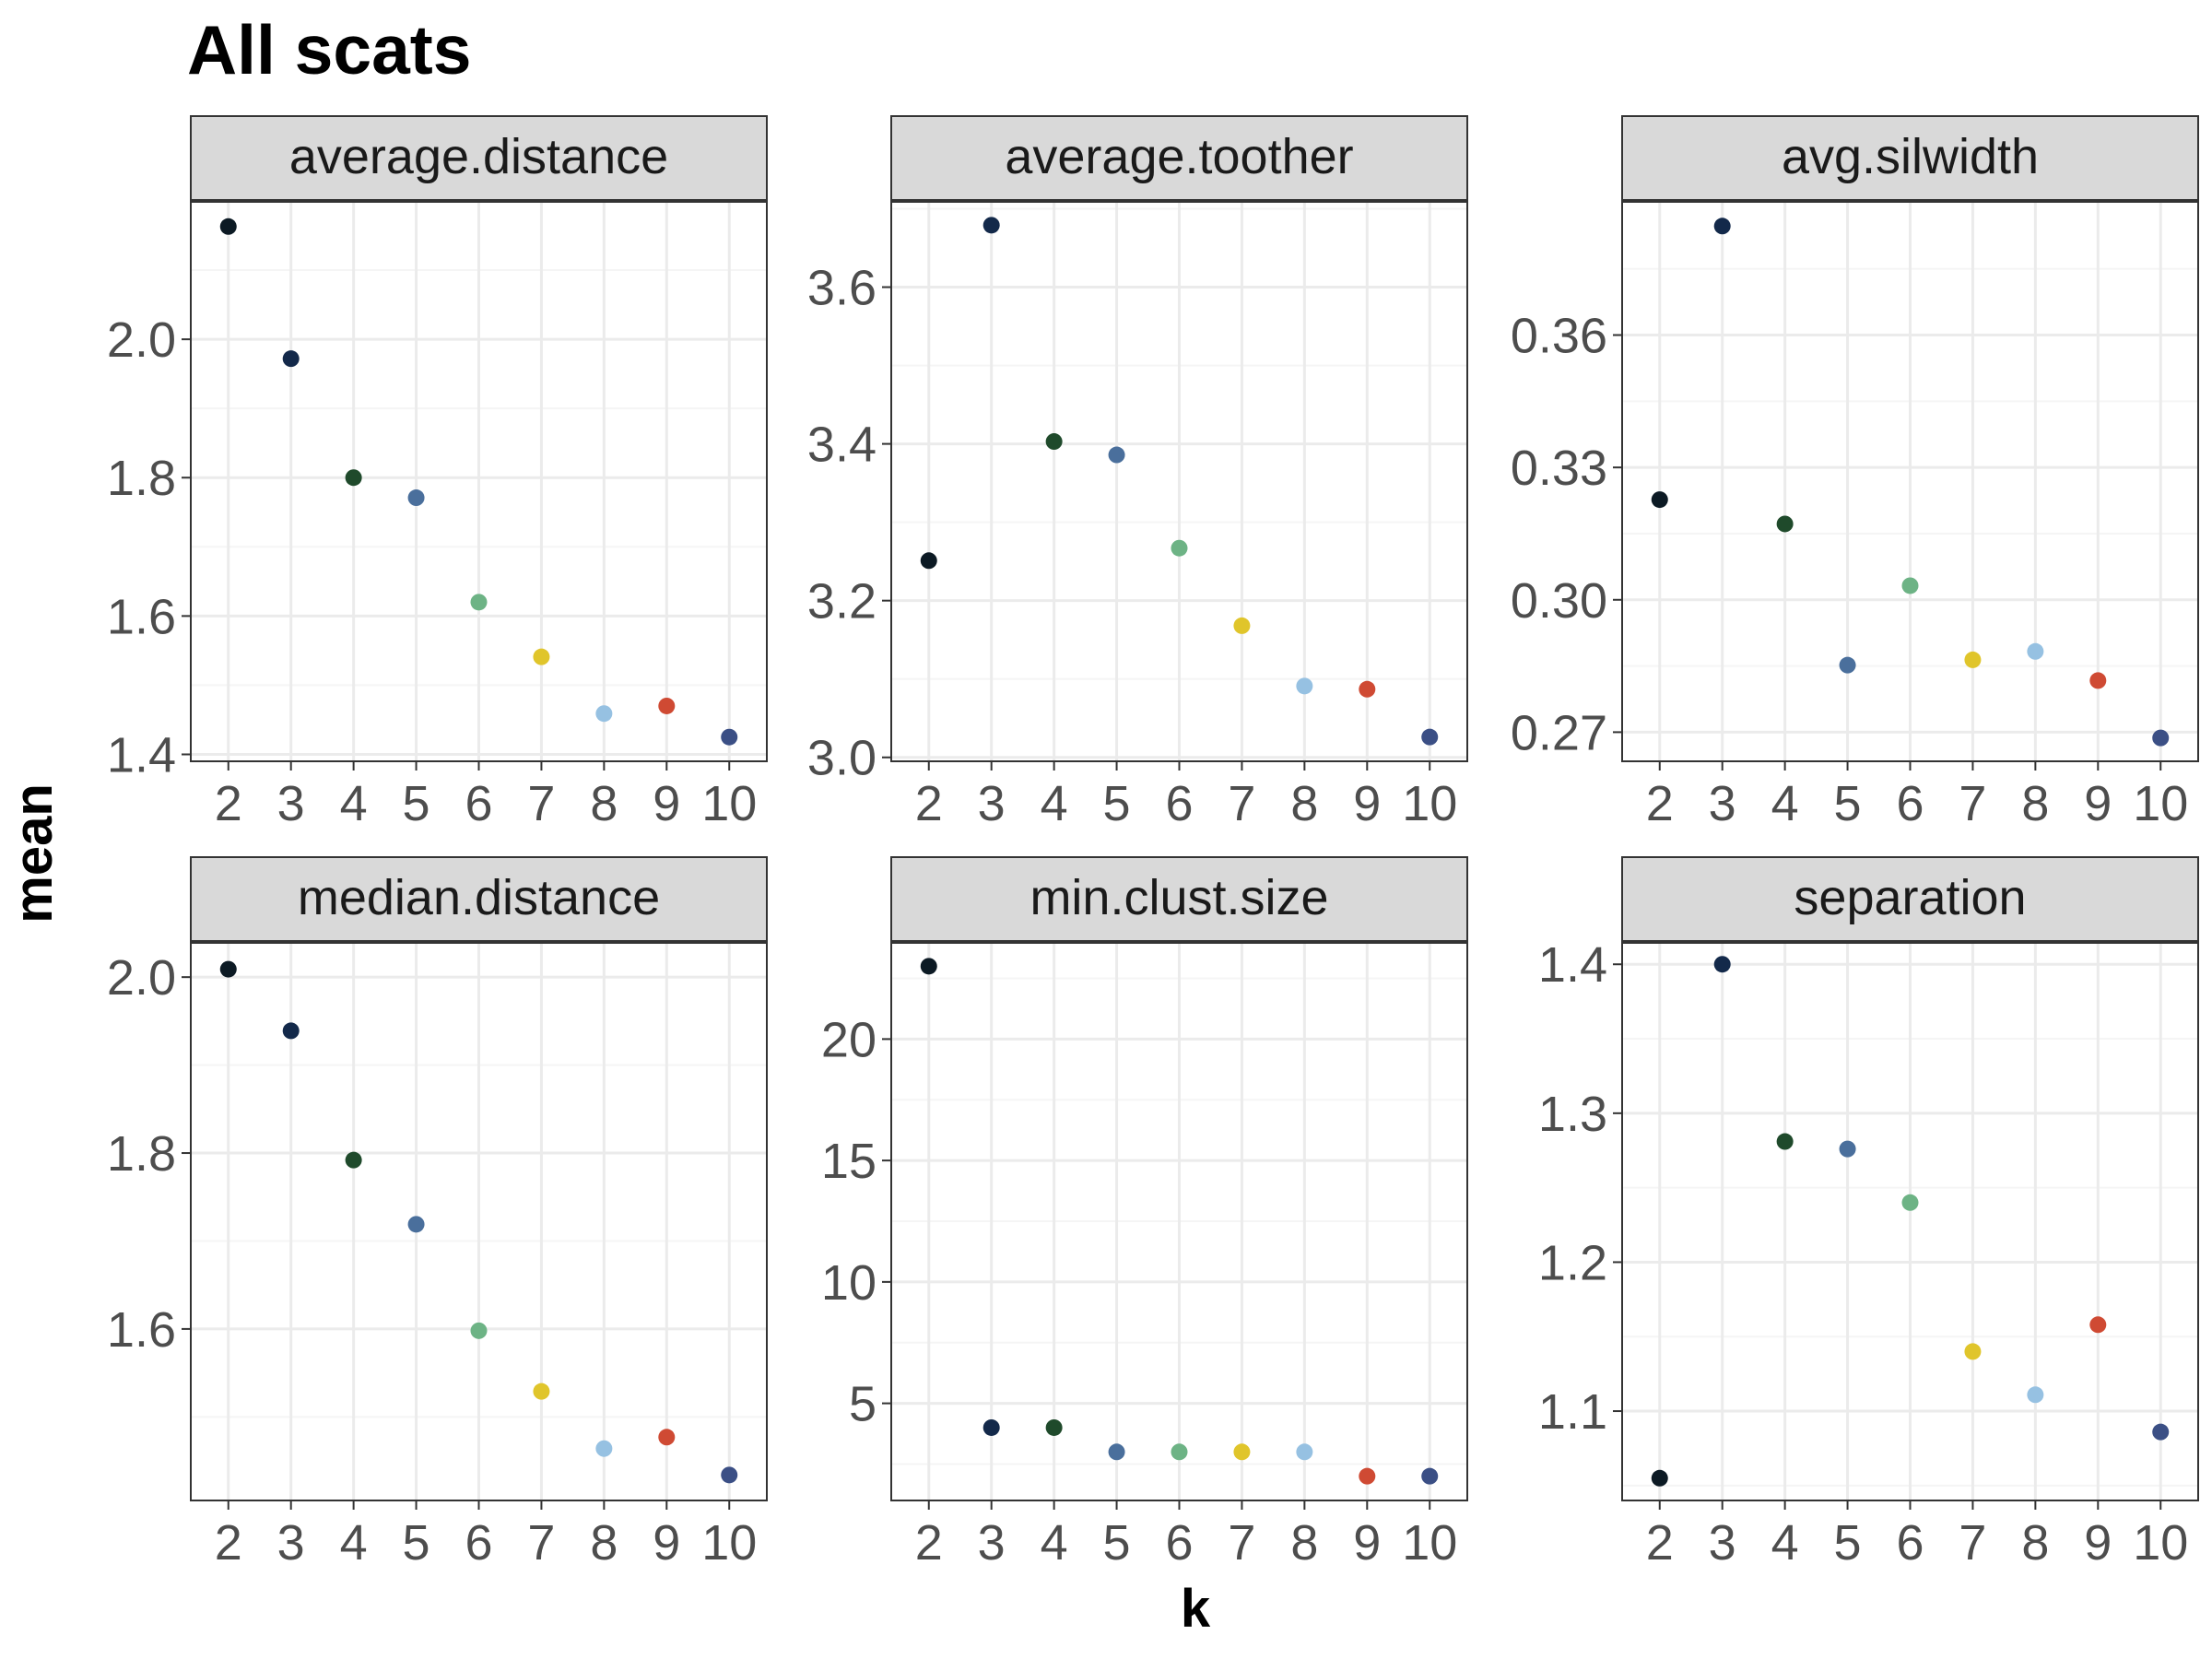 The image size is (2212, 1659). I want to click on facet-strip-label: avg.silwidth, so click(1910, 156).